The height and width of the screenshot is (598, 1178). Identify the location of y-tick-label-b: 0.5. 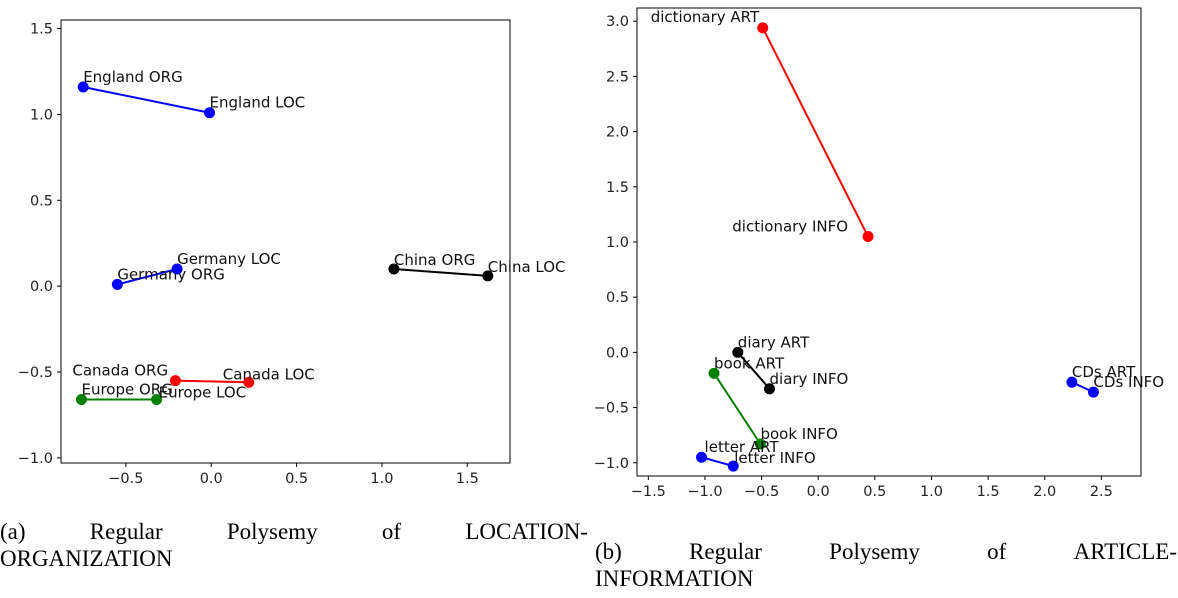
(617, 298).